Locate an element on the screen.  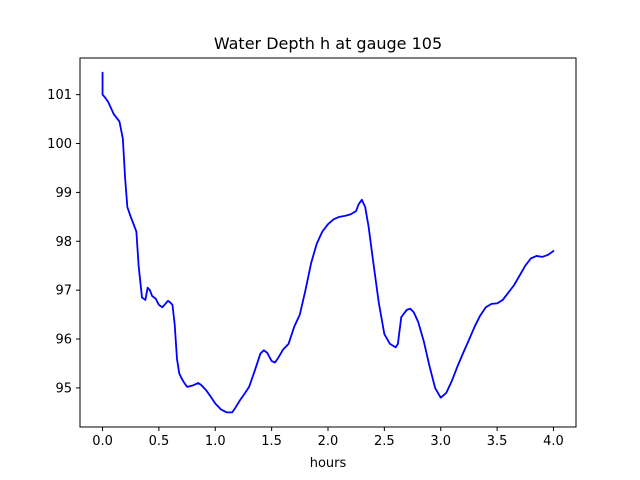
x-tick-label: 3.0 is located at coordinates (440, 441).